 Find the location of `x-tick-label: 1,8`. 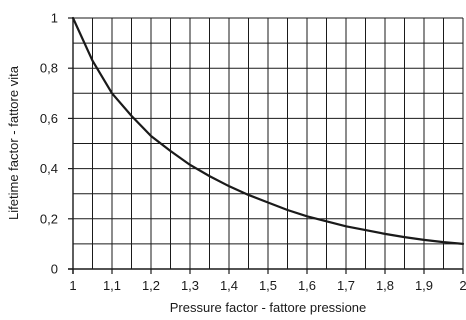

x-tick-label: 1,8 is located at coordinates (385, 285).